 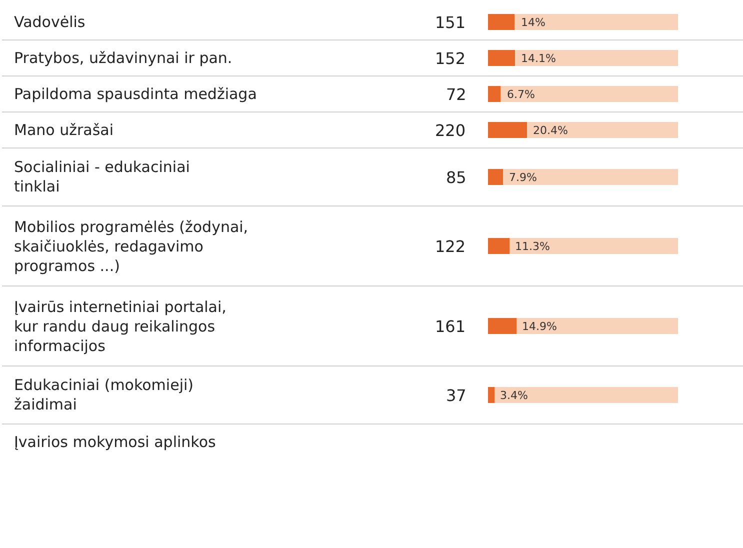 What do you see at coordinates (456, 395) in the screenshot?
I see `text: 37` at bounding box center [456, 395].